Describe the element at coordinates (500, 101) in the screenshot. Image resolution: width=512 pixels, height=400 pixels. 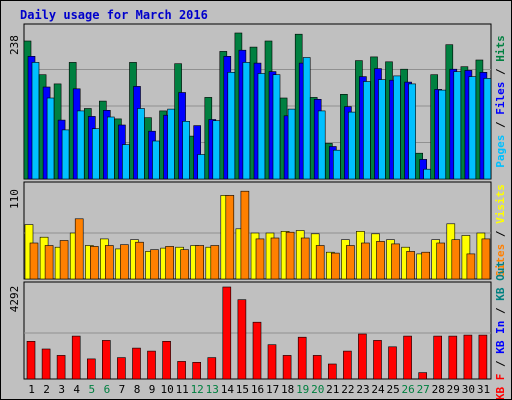
I see `pages-files-hits-legend: Pages / Files / Hits` at that location.